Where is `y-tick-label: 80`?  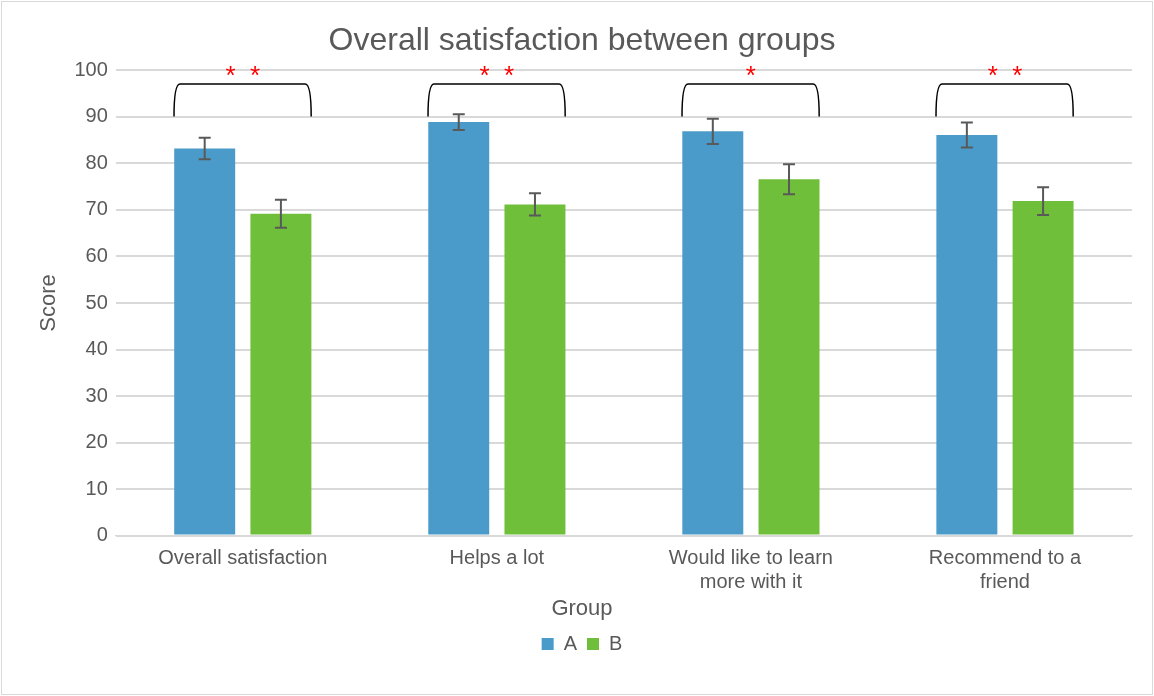
y-tick-label: 80 is located at coordinates (96, 161).